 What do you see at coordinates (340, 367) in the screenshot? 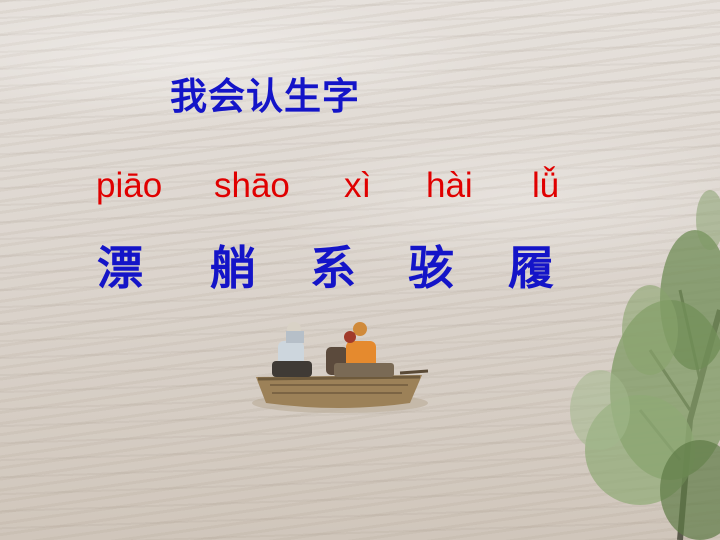
I see `boat-photo` at bounding box center [340, 367].